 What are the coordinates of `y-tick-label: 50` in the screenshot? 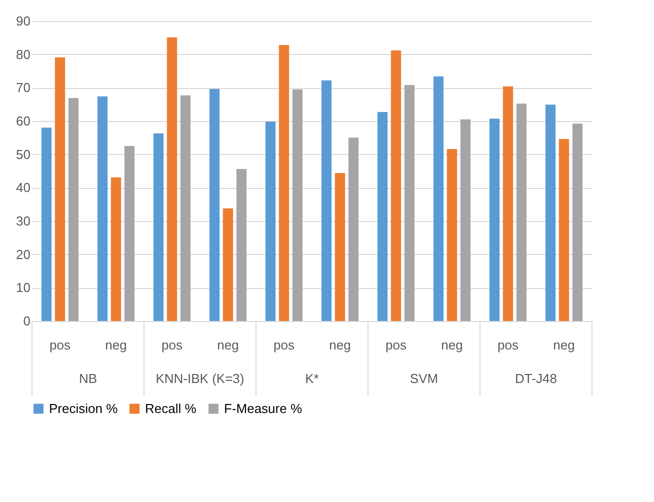 It's located at (23, 154).